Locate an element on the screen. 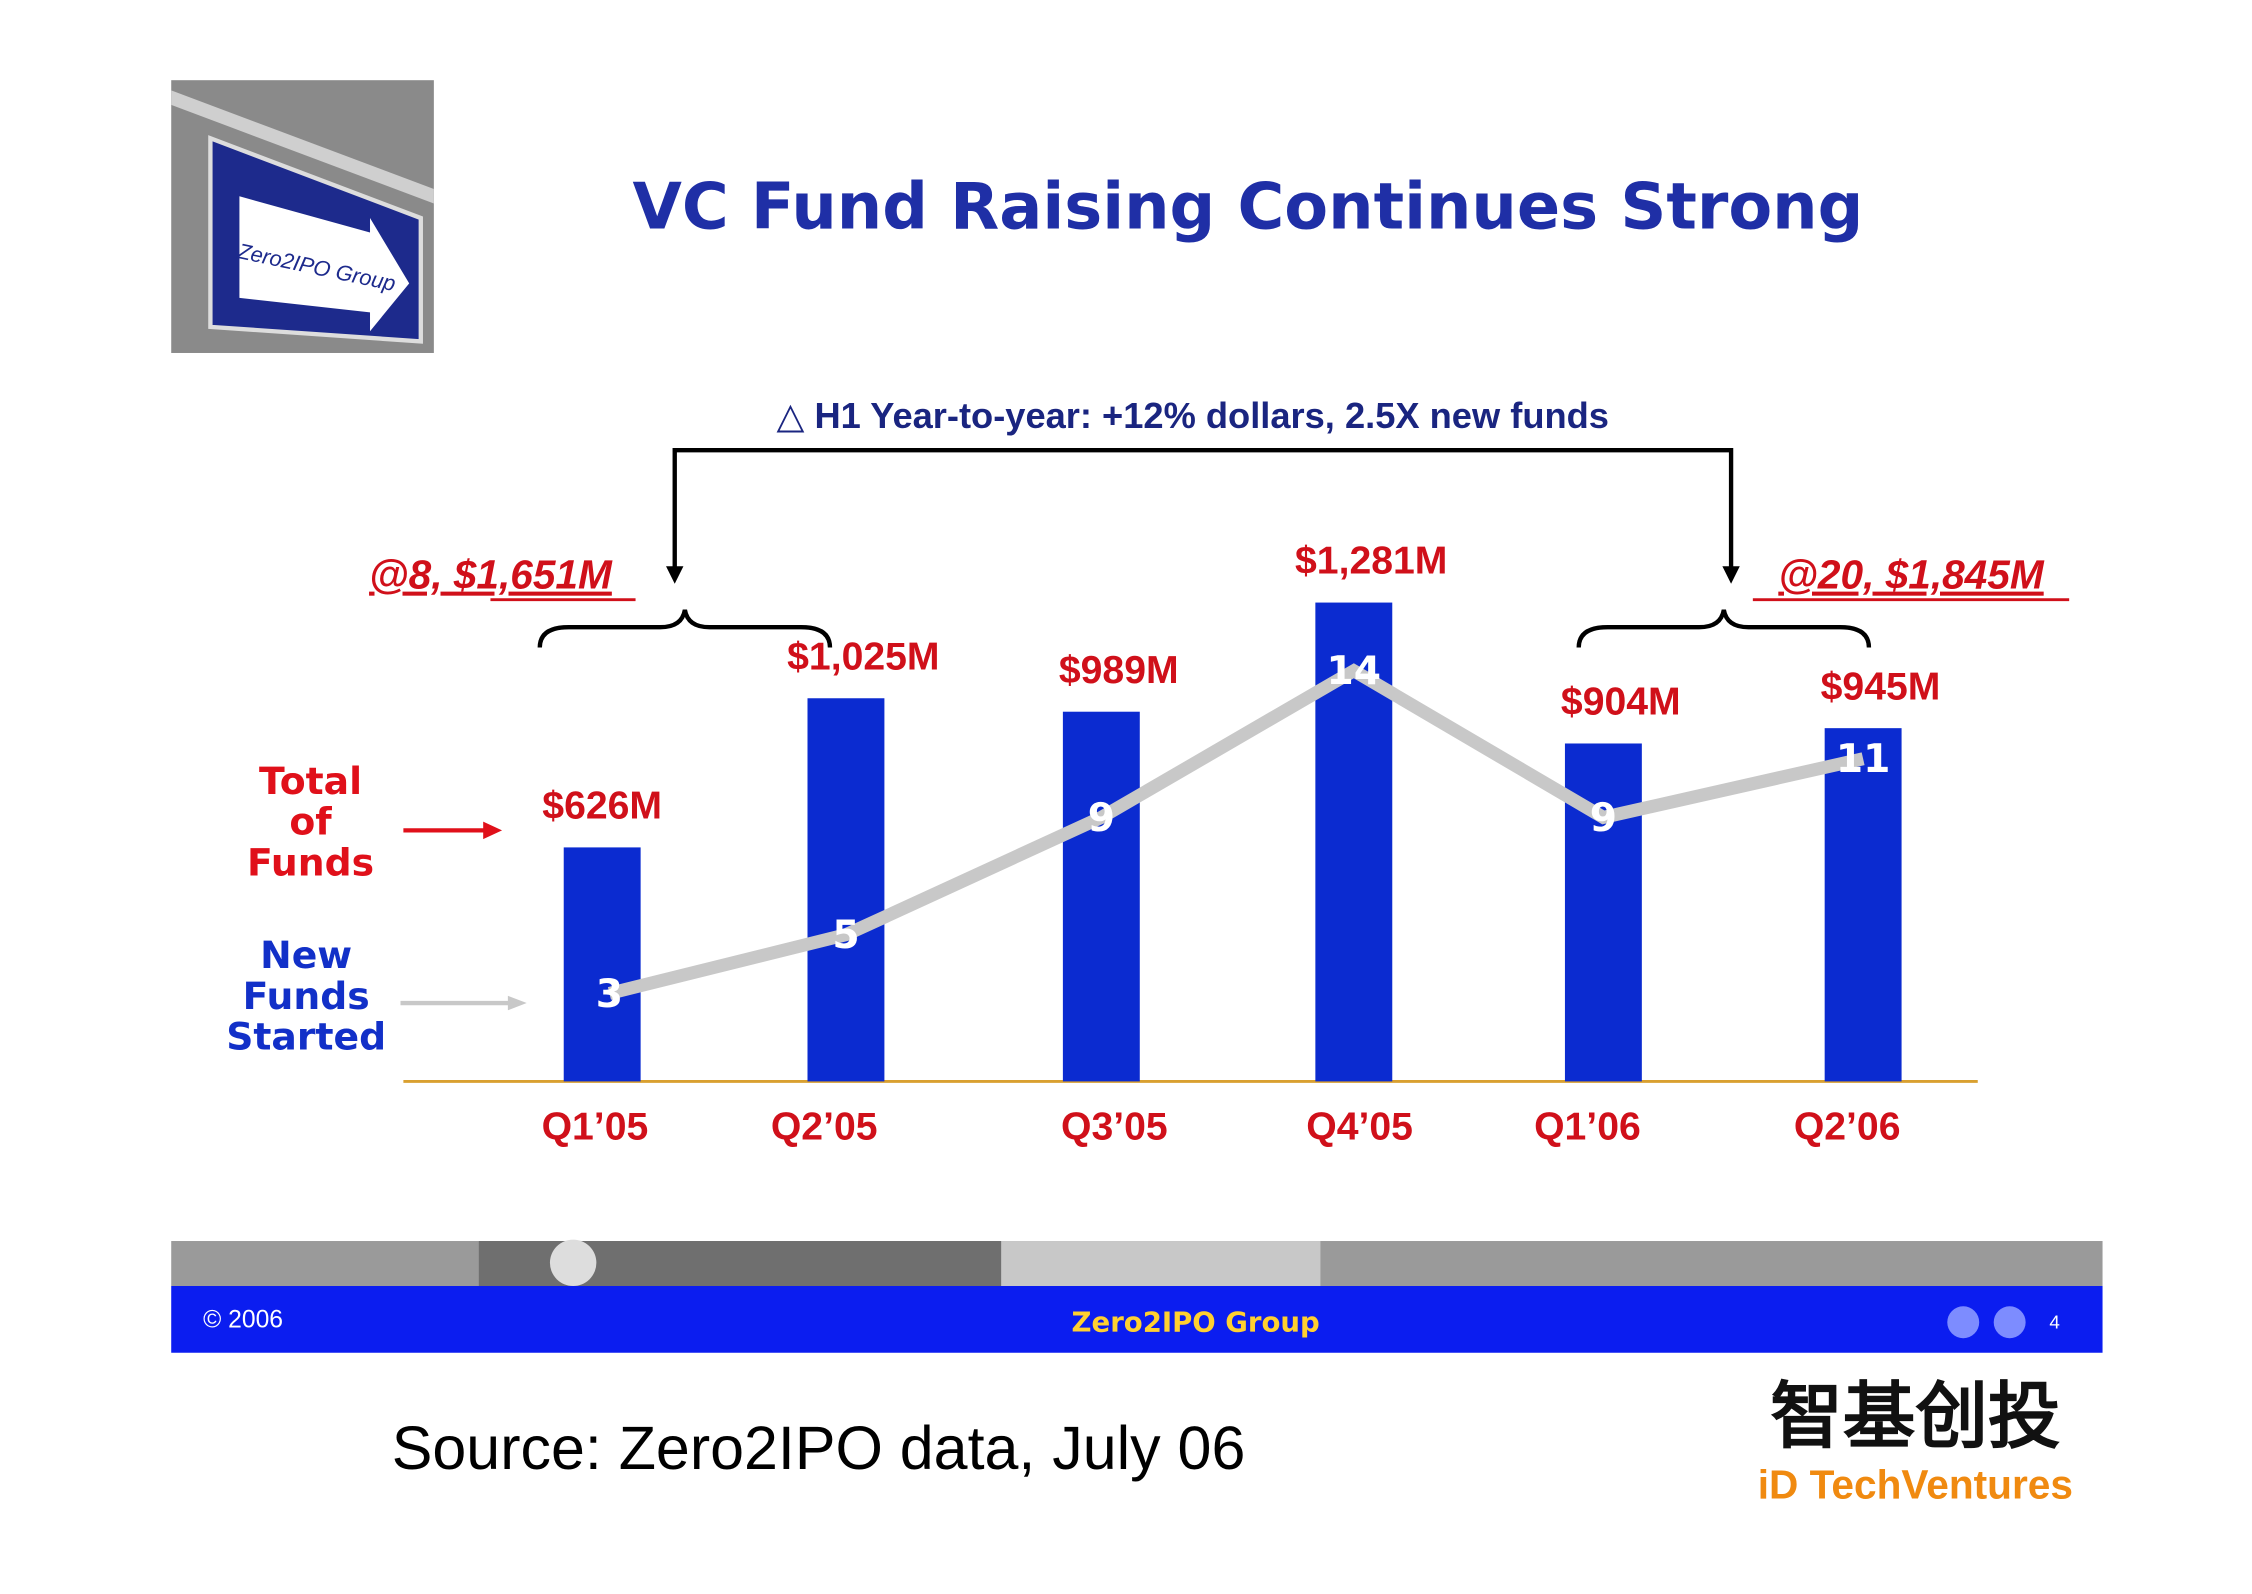 This screenshot has height=1594, width=2252. value-label: $1,025M is located at coordinates (863, 656).